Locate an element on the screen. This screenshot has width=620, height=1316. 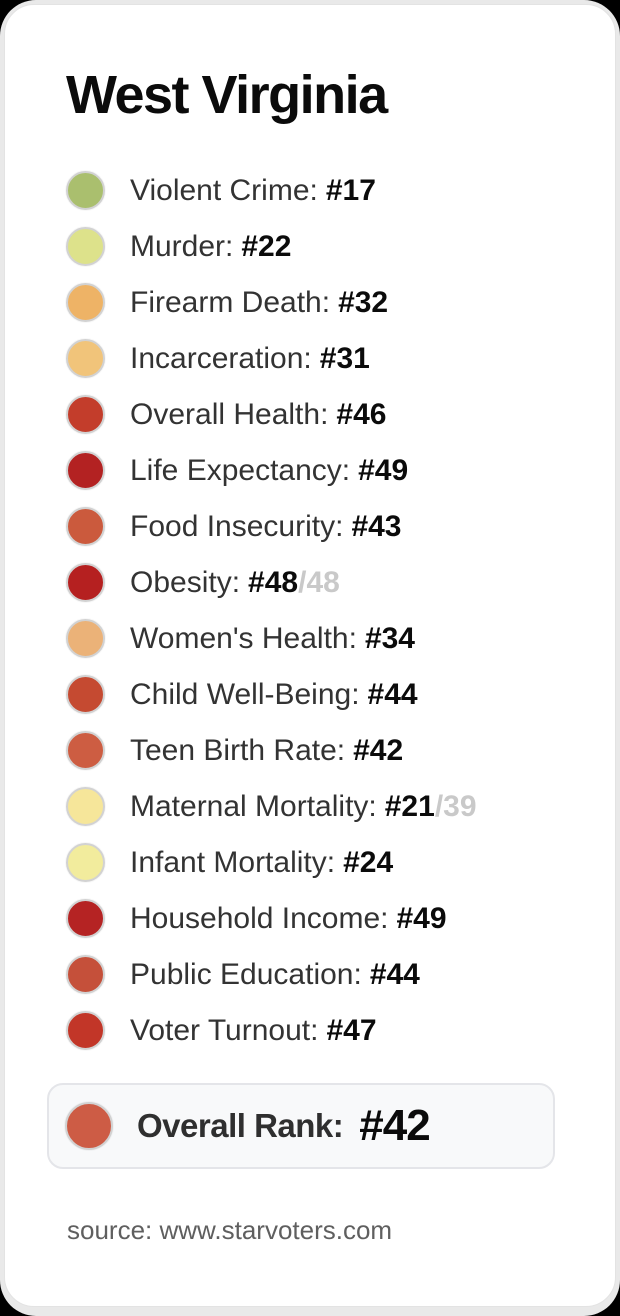
overall-rank-box: Overall Rank: #42 is located at coordinates (301, 1125).